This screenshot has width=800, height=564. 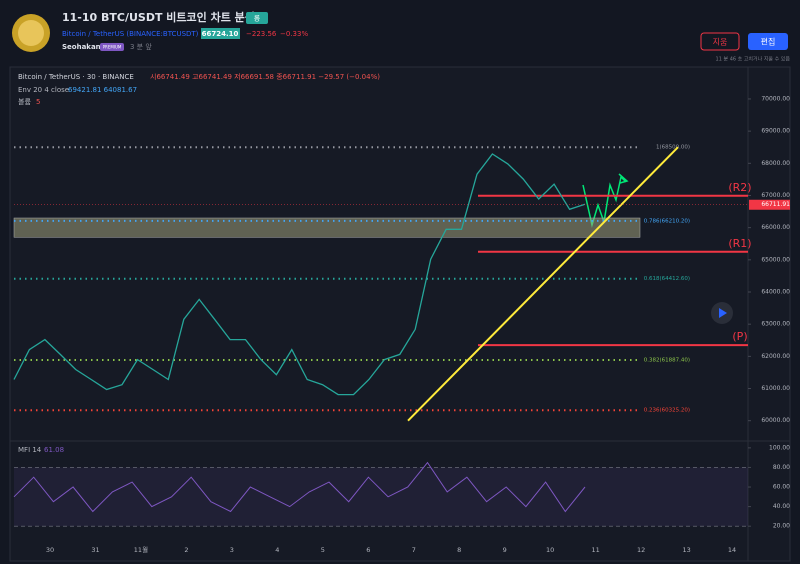 What do you see at coordinates (327, 227) in the screenshot?
I see `zone` at bounding box center [327, 227].